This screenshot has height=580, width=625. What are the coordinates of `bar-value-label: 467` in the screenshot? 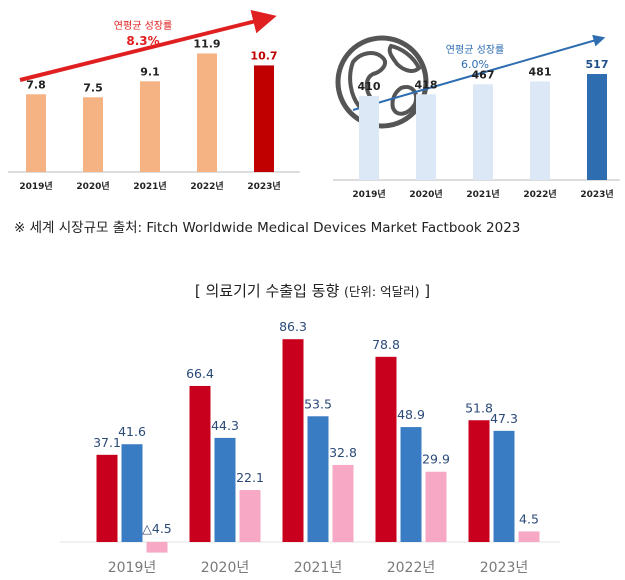 It's located at (483, 74).